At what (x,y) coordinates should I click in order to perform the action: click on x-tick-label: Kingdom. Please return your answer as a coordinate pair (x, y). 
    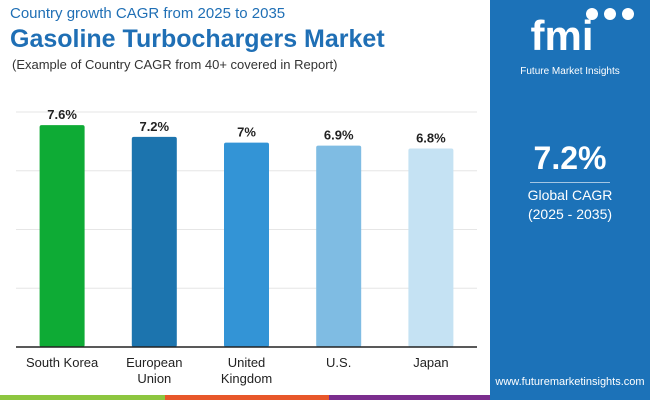
    Looking at the image, I should click on (246, 378).